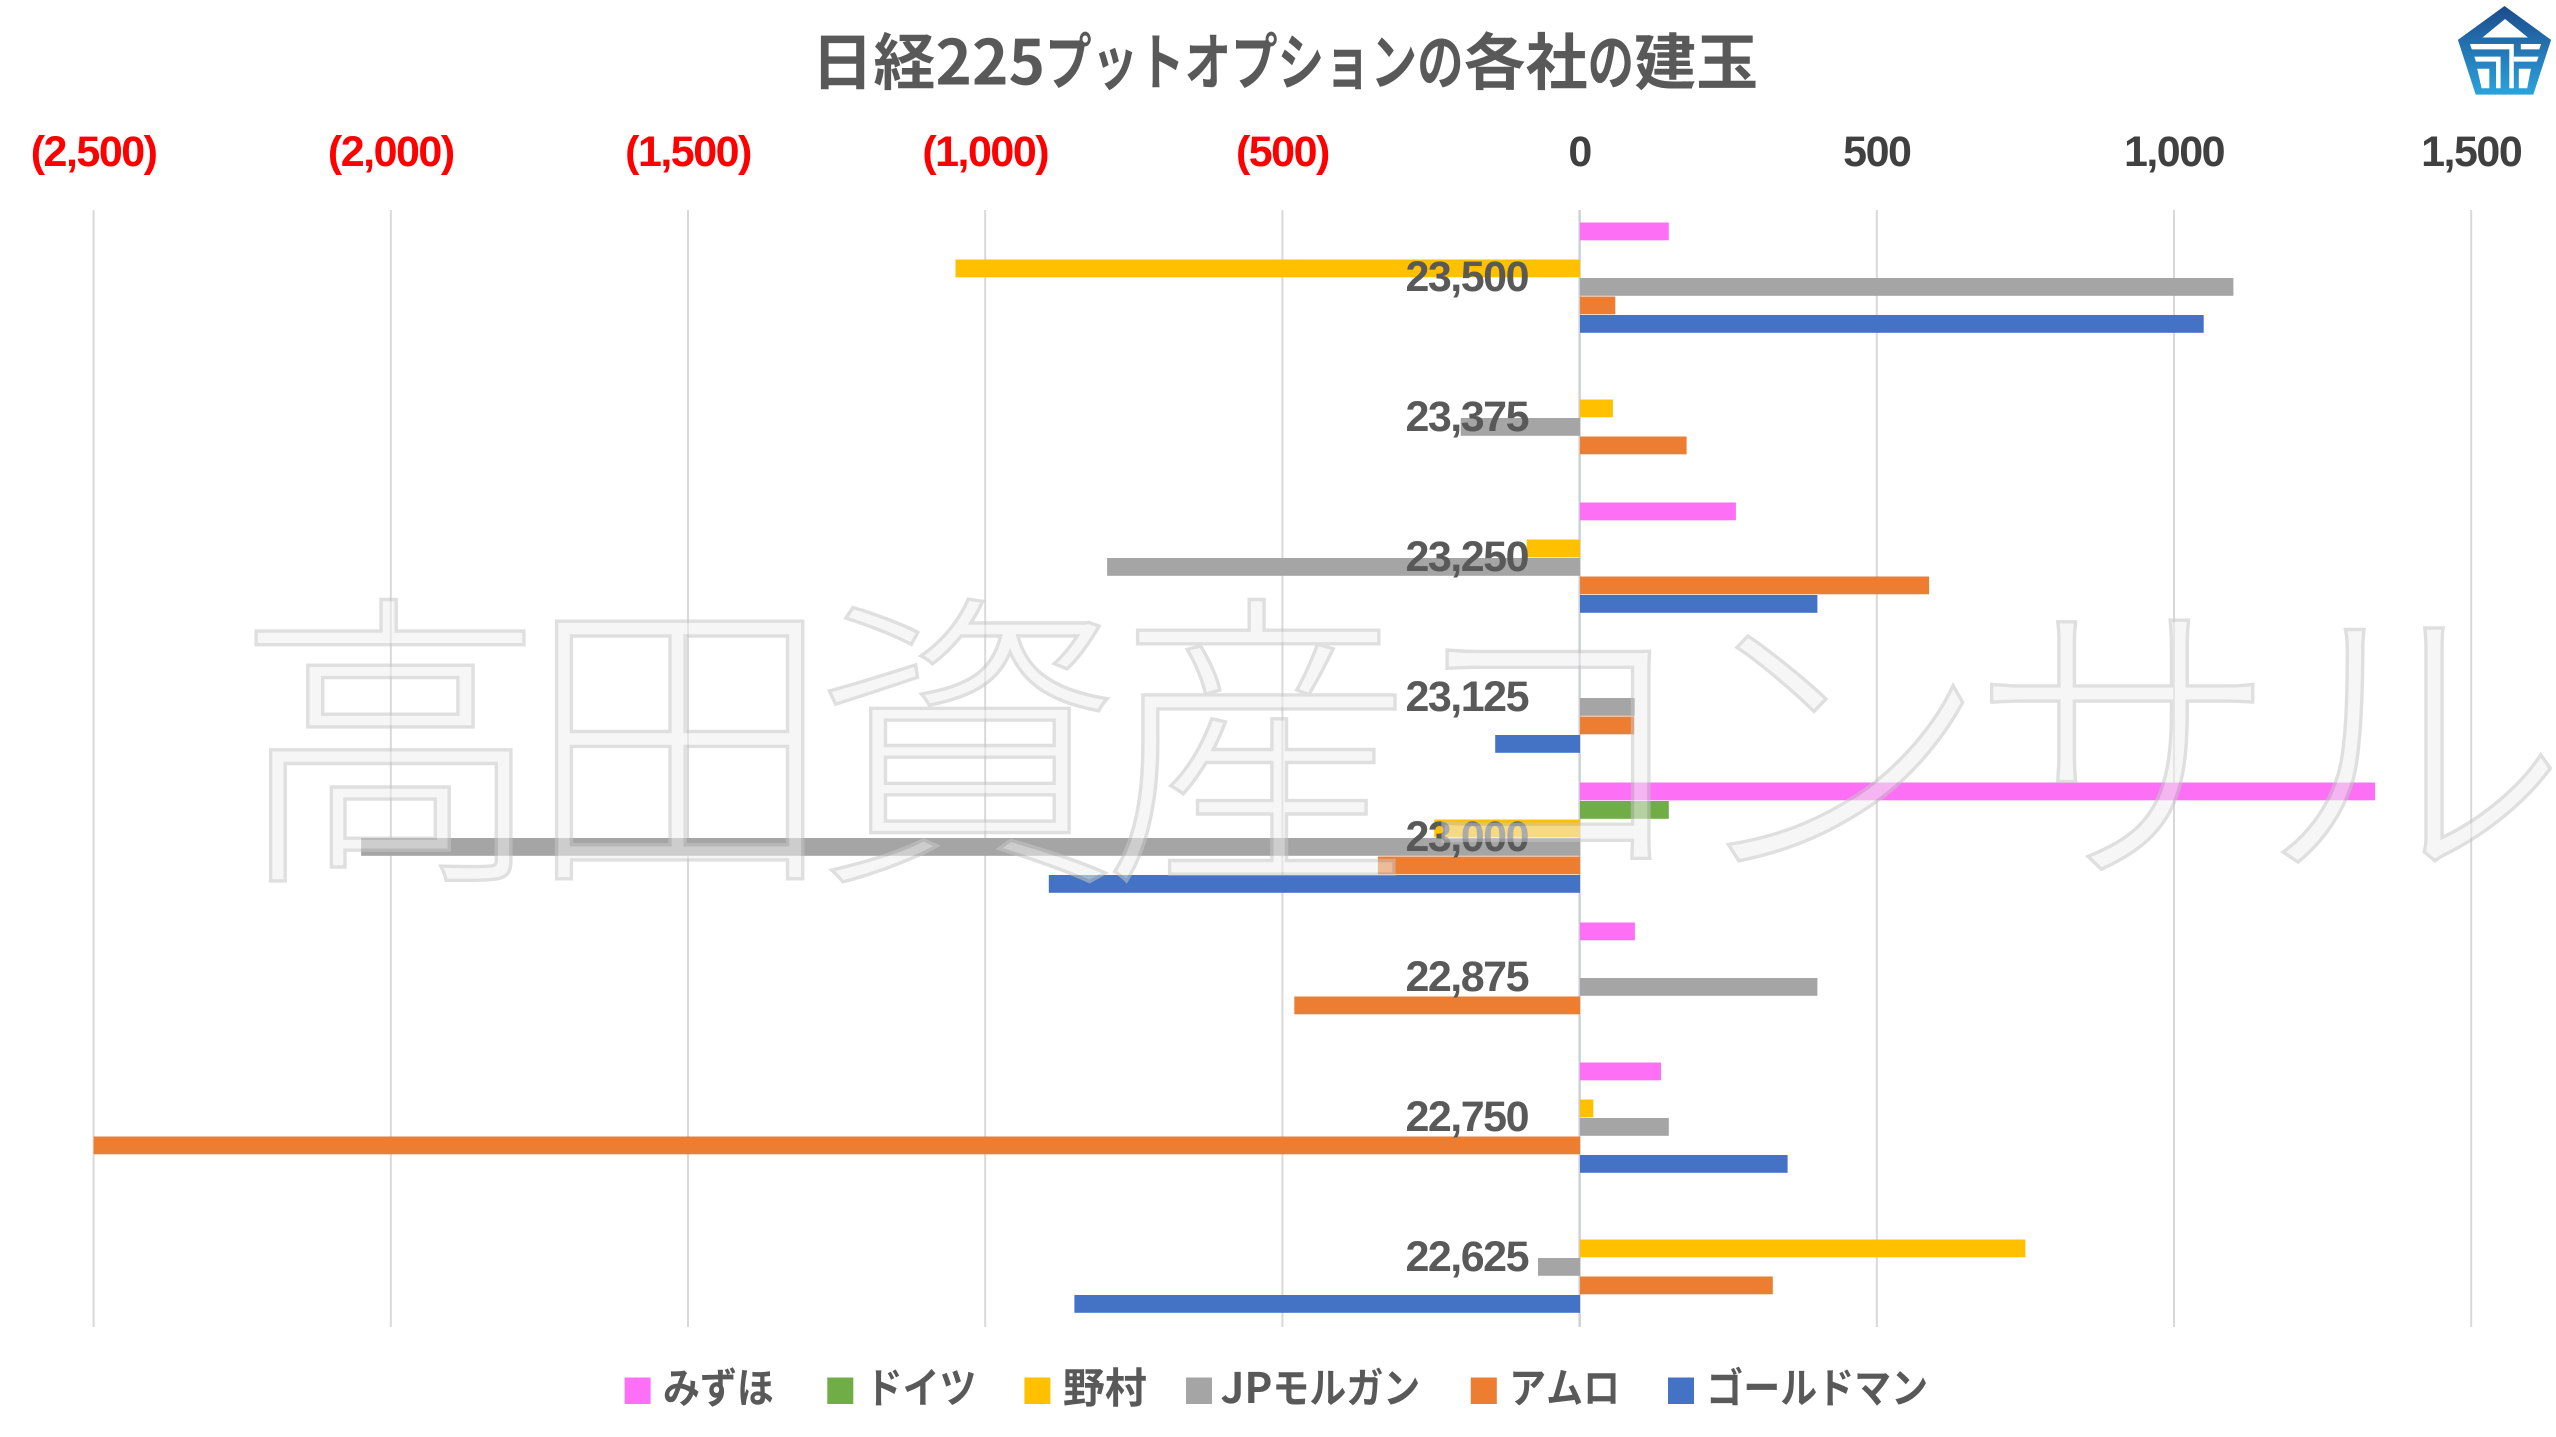  Describe the element at coordinates (1282, 152) in the screenshot. I see `svg-text: (500)` at that location.